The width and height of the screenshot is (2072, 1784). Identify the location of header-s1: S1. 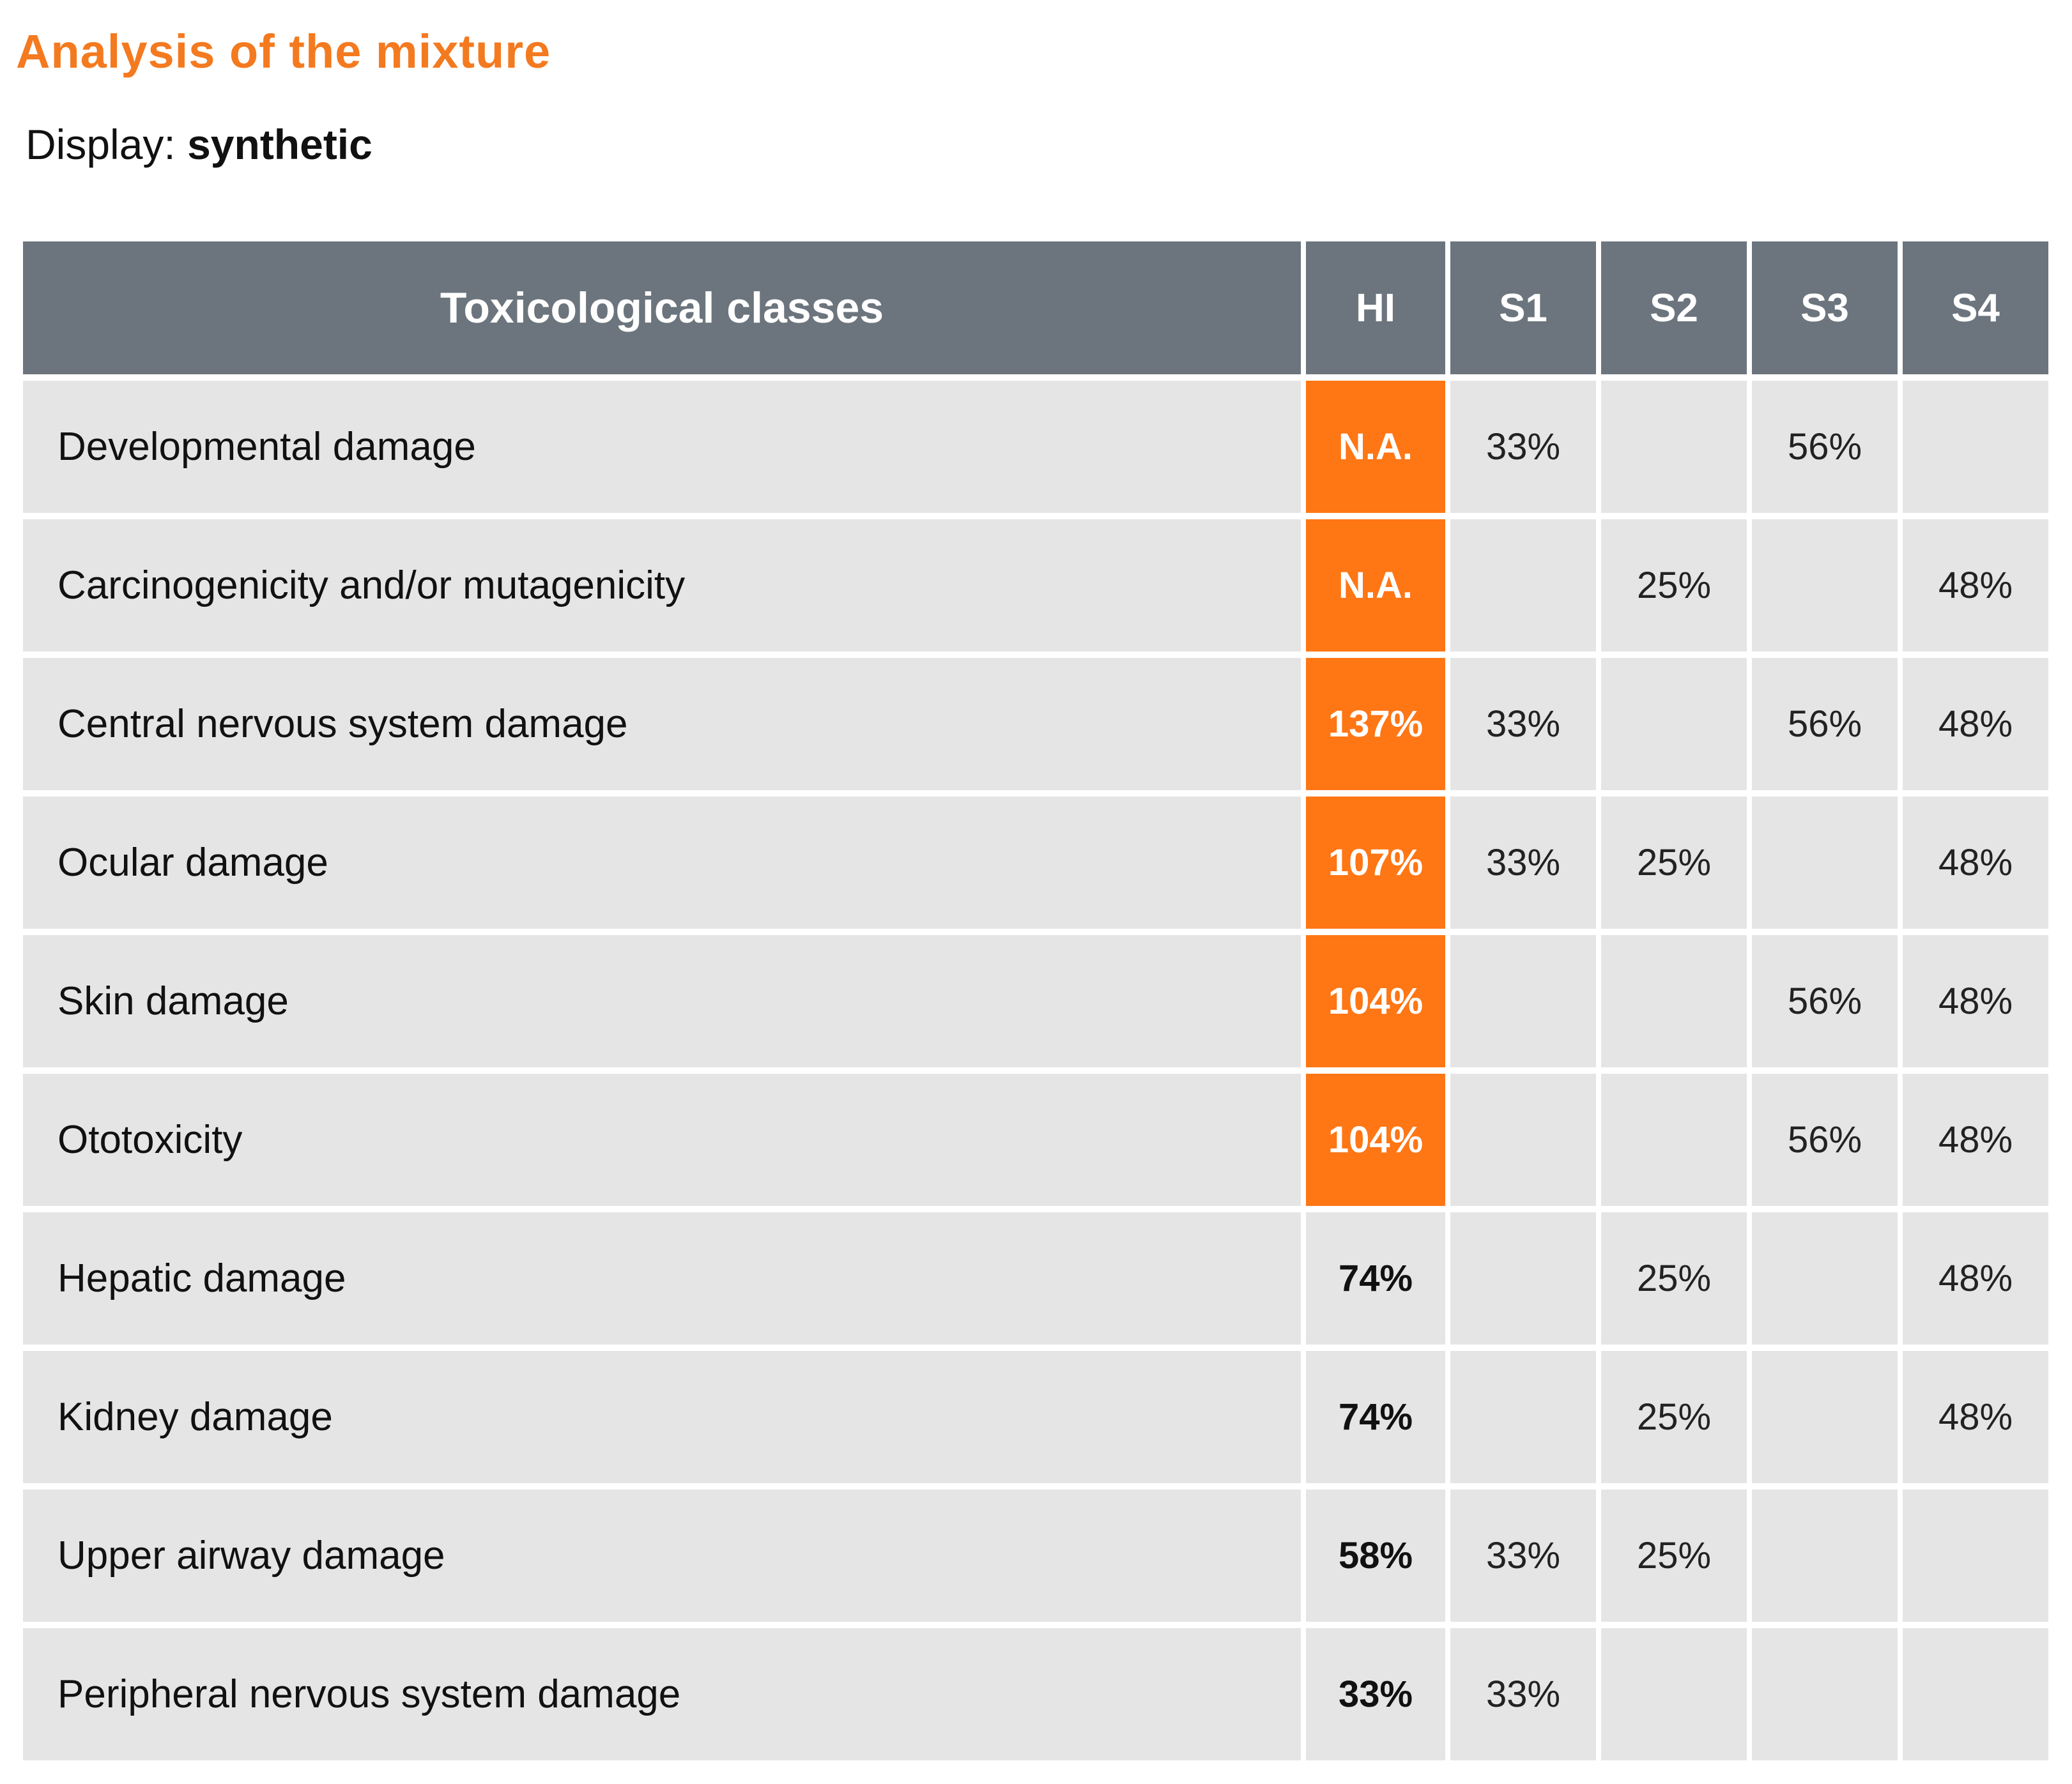
(1523, 307).